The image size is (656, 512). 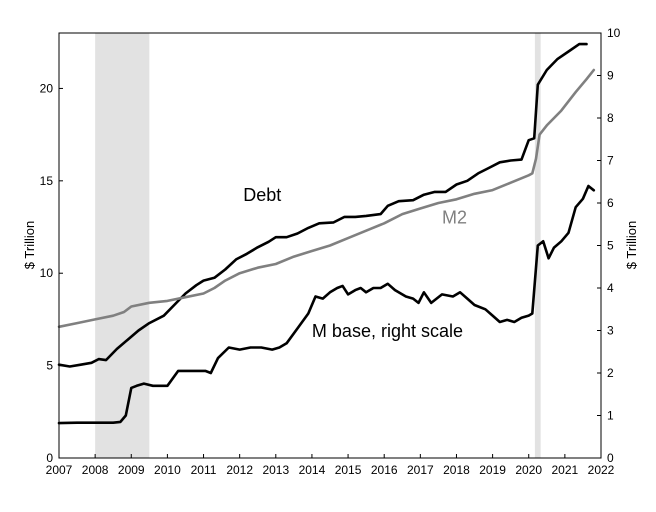 I want to click on x-tick-label: 2020, so click(x=528, y=470).